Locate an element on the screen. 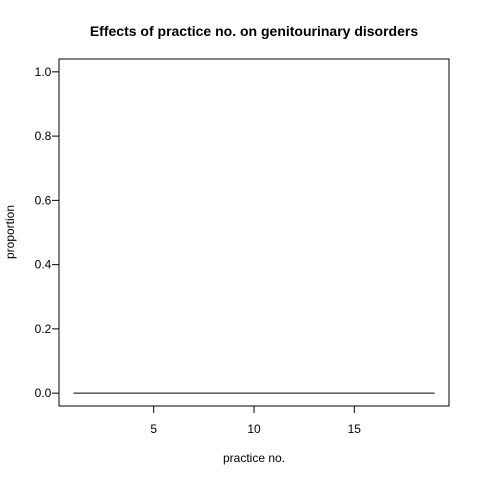  x-tick-label-2: 15 is located at coordinates (355, 429).